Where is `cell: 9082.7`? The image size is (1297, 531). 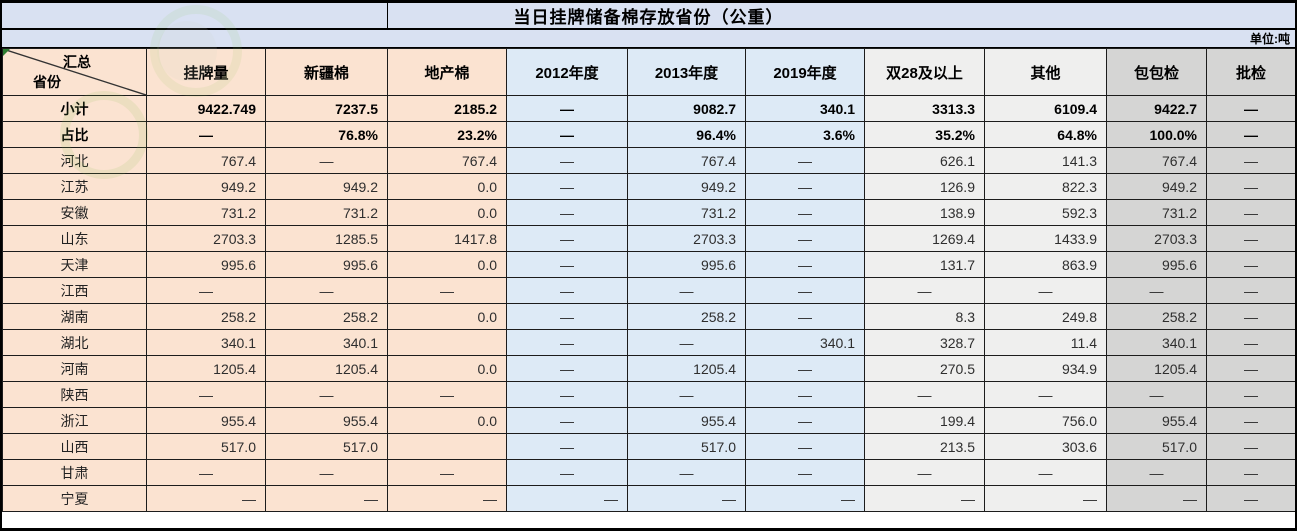 cell: 9082.7 is located at coordinates (686, 108).